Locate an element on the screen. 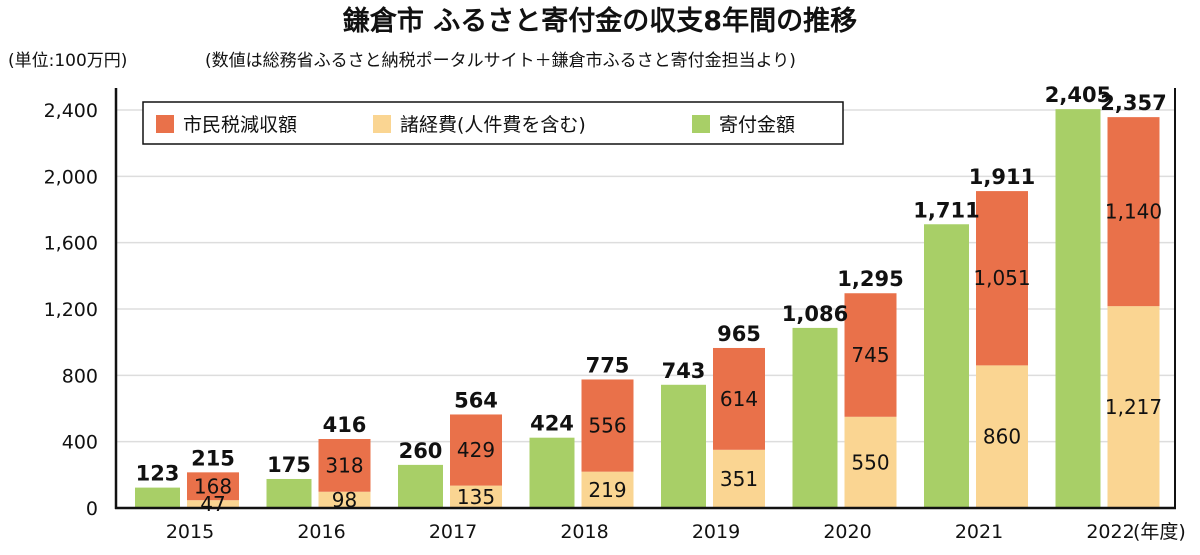 This screenshot has height=555, width=1200. label-cost-total: 775 is located at coordinates (608, 365).